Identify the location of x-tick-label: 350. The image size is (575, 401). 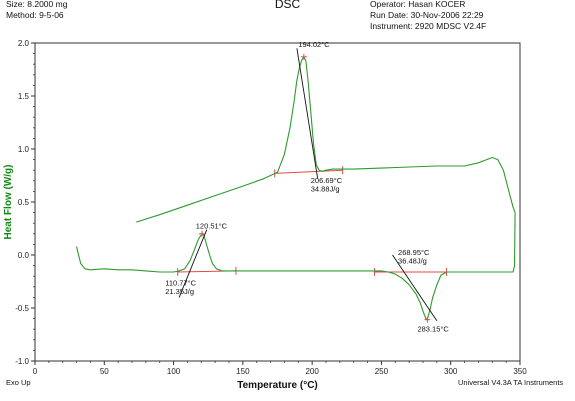
(520, 371).